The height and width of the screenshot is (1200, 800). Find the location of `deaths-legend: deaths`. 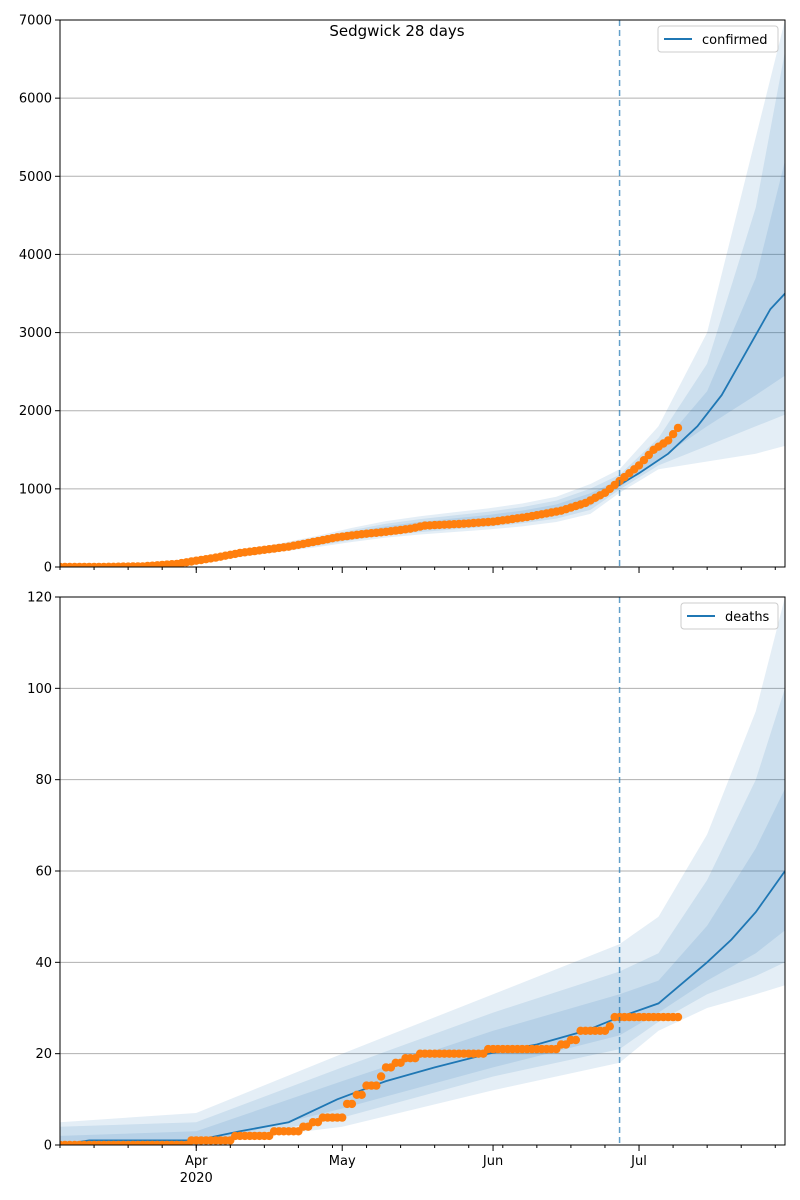

deaths-legend: deaths is located at coordinates (729, 616).